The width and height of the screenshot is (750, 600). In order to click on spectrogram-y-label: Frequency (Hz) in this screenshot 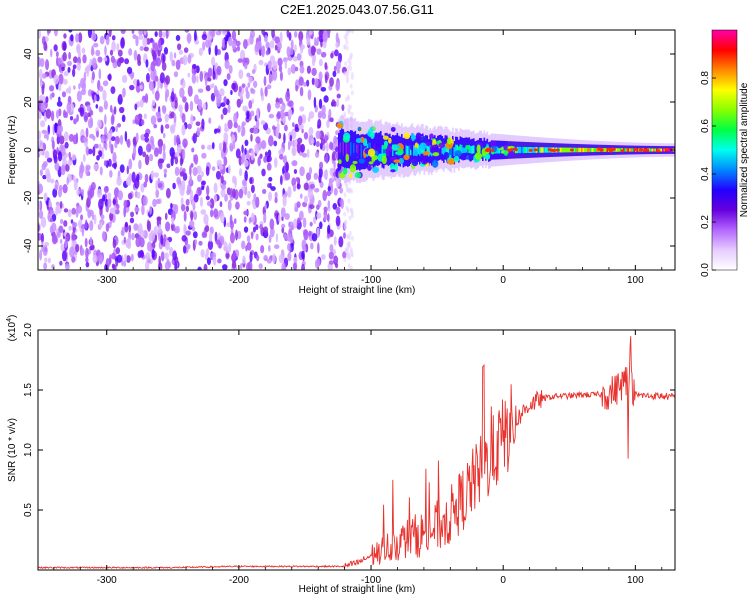, I will do `click(12, 150)`.